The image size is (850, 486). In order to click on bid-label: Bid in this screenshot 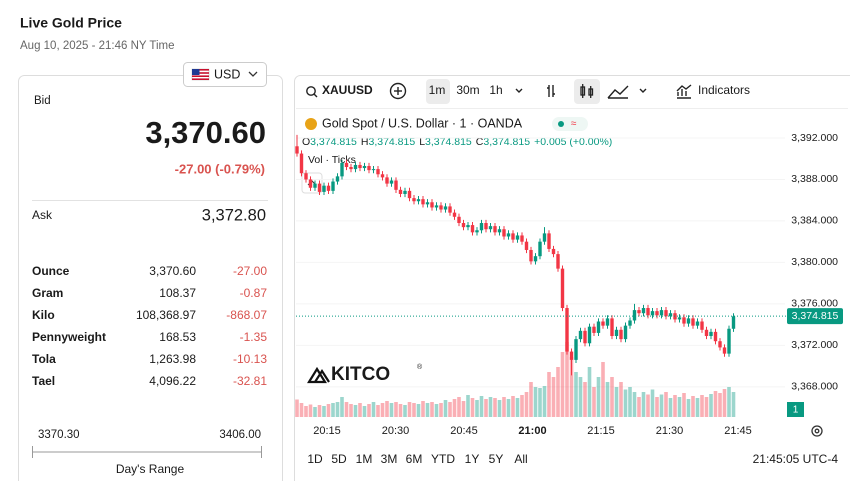, I will do `click(42, 101)`.